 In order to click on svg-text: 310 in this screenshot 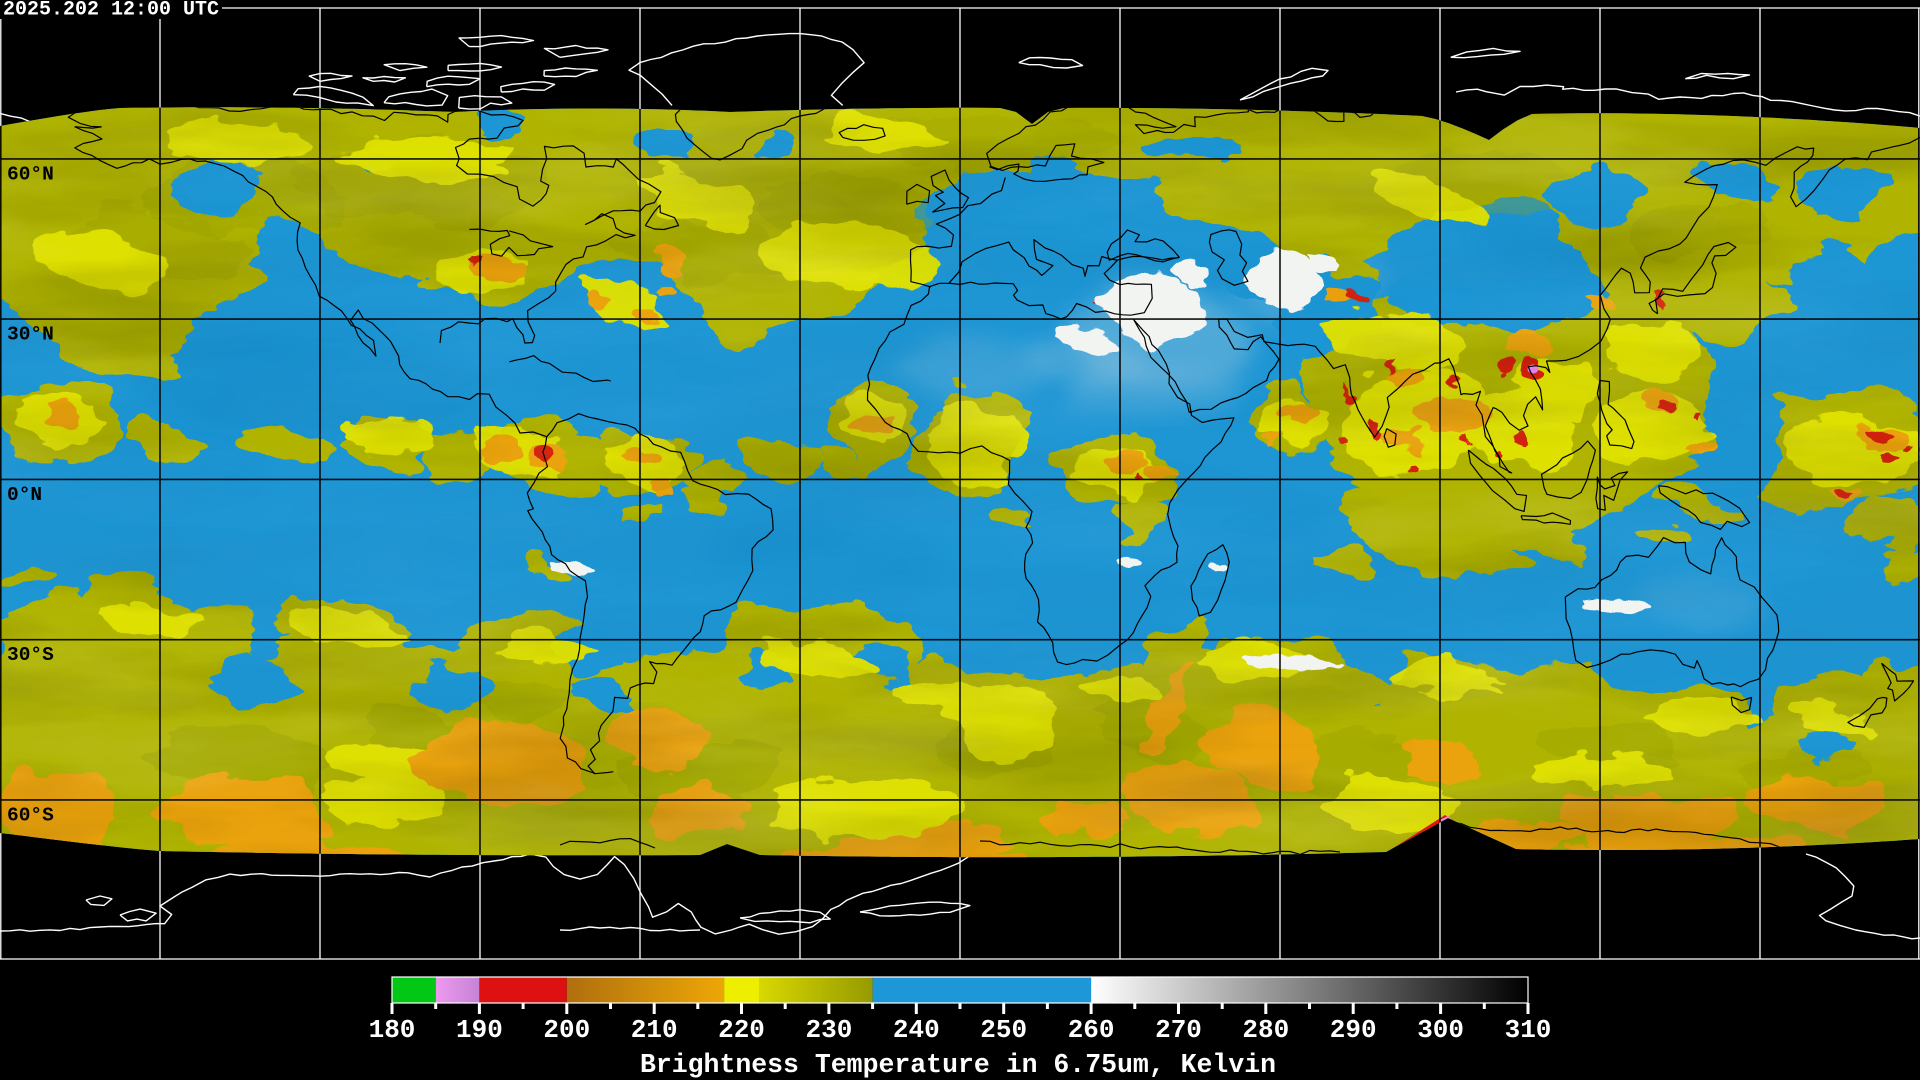, I will do `click(1528, 1030)`.